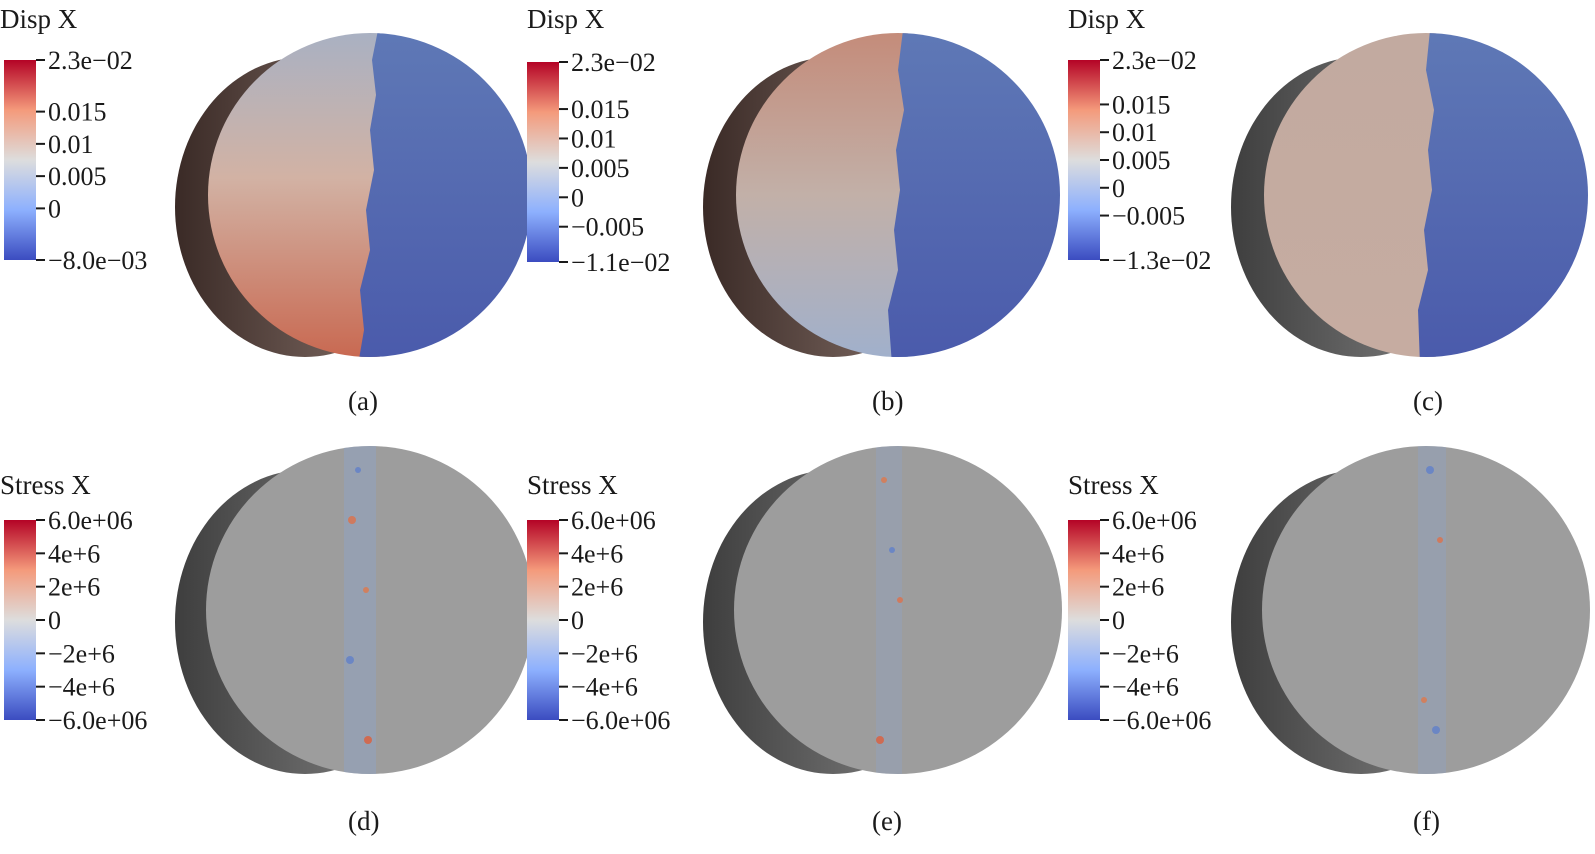 This screenshot has width=1595, height=854. Describe the element at coordinates (1428, 401) in the screenshot. I see `panel-caption: (c)` at that location.